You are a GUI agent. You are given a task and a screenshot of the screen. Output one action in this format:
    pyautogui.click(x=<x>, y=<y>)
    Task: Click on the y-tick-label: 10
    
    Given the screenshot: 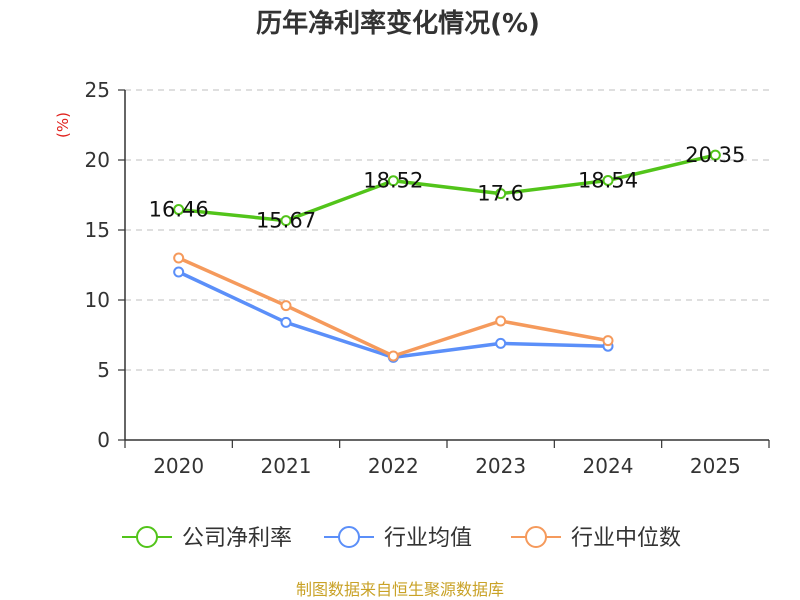 What is the action you would take?
    pyautogui.click(x=97, y=300)
    